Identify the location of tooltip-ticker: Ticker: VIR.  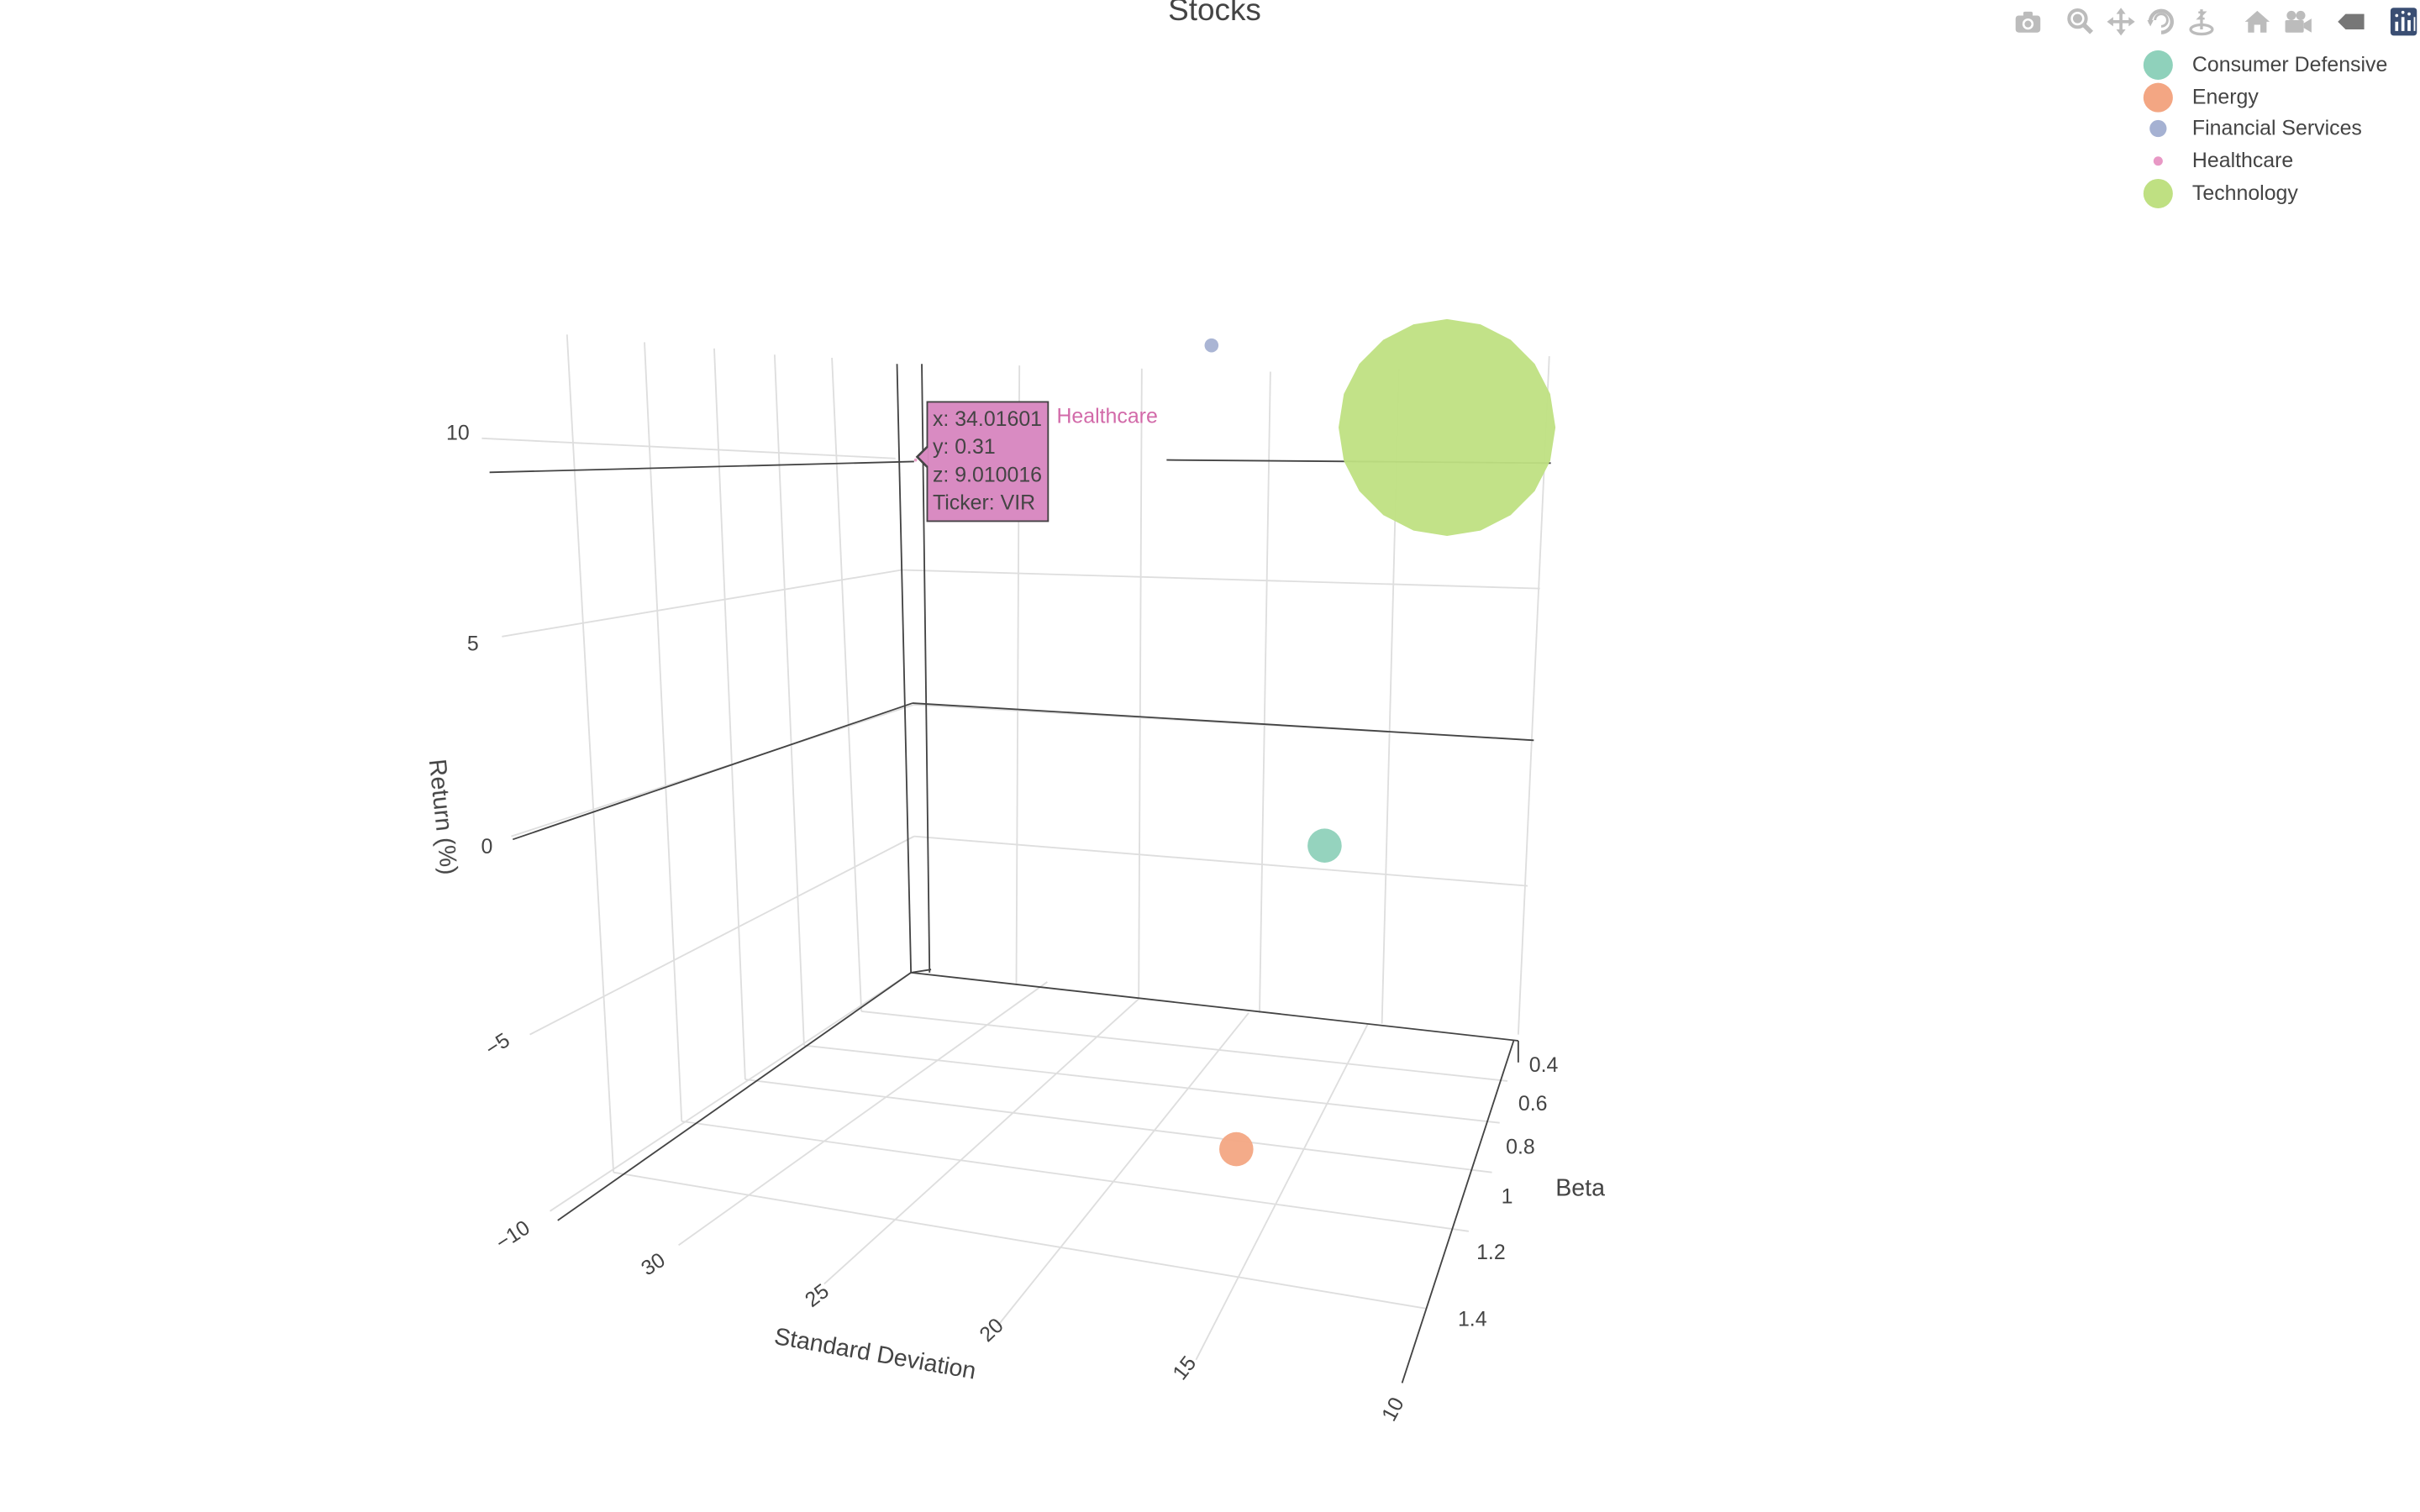
(984, 503).